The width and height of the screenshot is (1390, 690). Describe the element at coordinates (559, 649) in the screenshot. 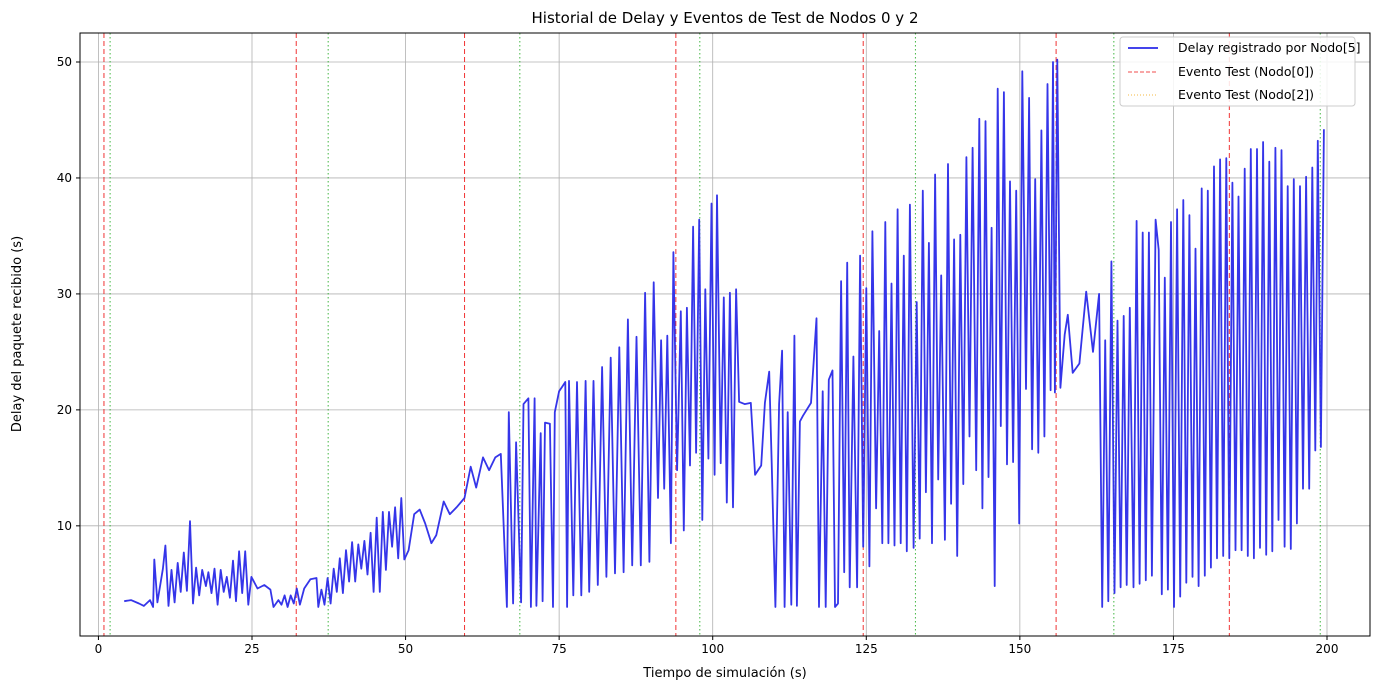

I see `x-tick-label: 75` at that location.